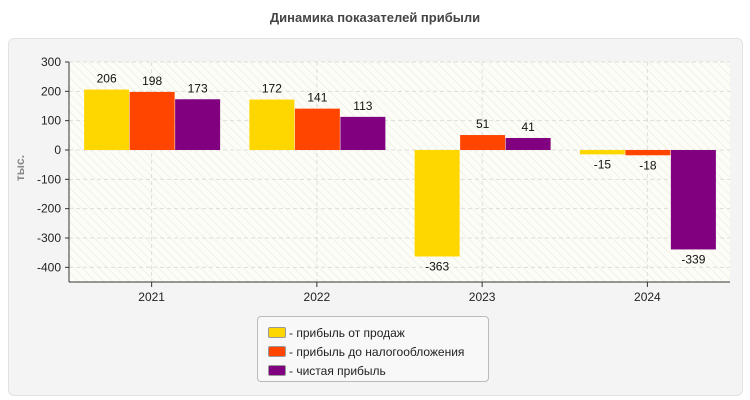  What do you see at coordinates (51, 62) in the screenshot?
I see `y-tick-label: 300` at bounding box center [51, 62].